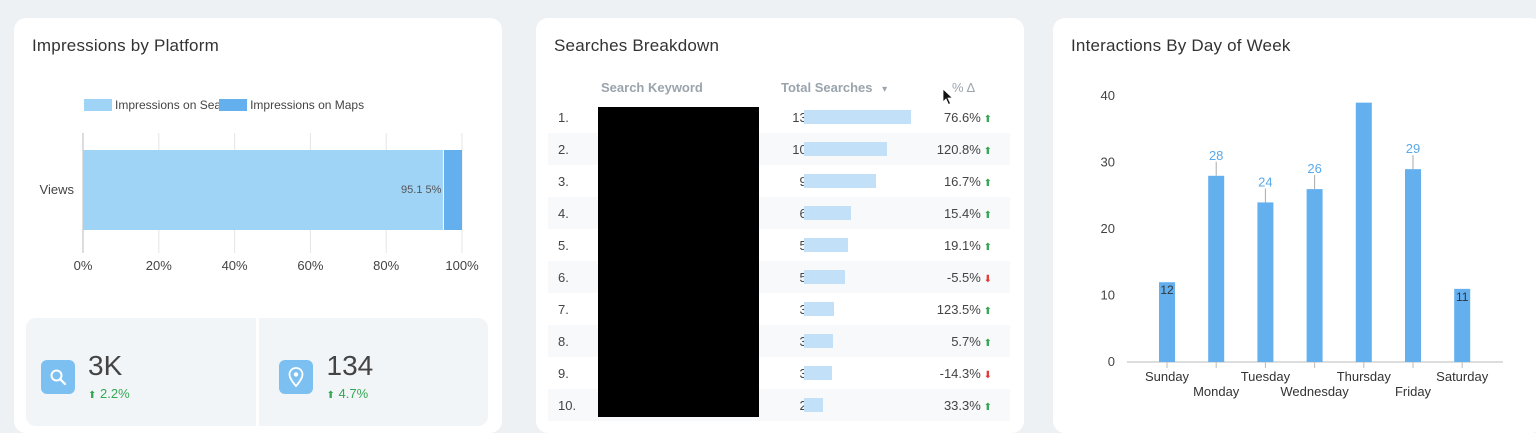 This screenshot has height=433, width=1536. I want to click on legend-item-search: Impressions on Sear, so click(154, 105).